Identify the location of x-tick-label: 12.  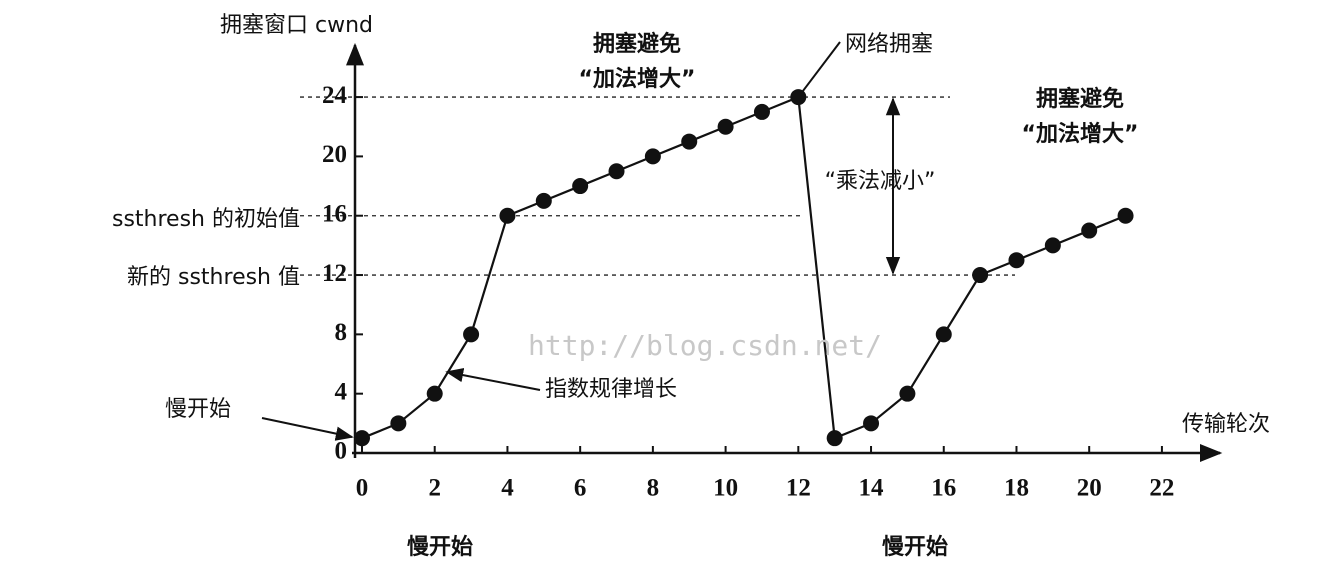
(798, 488).